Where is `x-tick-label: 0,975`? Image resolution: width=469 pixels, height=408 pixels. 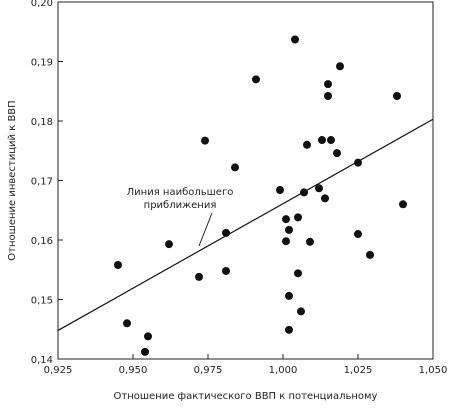
x-tick-label: 0,975 is located at coordinates (208, 370).